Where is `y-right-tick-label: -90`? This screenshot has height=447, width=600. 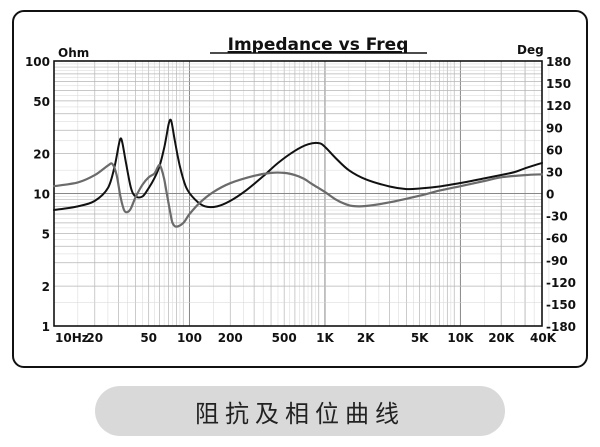
y-right-tick-label: -90 is located at coordinates (557, 261).